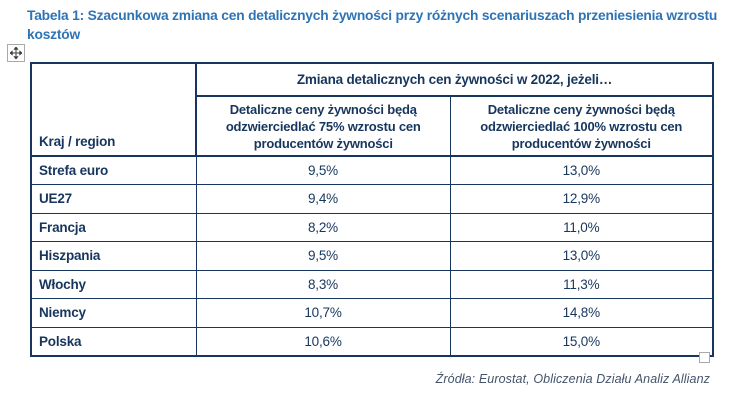 This screenshot has width=732, height=401. I want to click on table-row: Hiszpania 9,5% 13,0%, so click(372, 256).